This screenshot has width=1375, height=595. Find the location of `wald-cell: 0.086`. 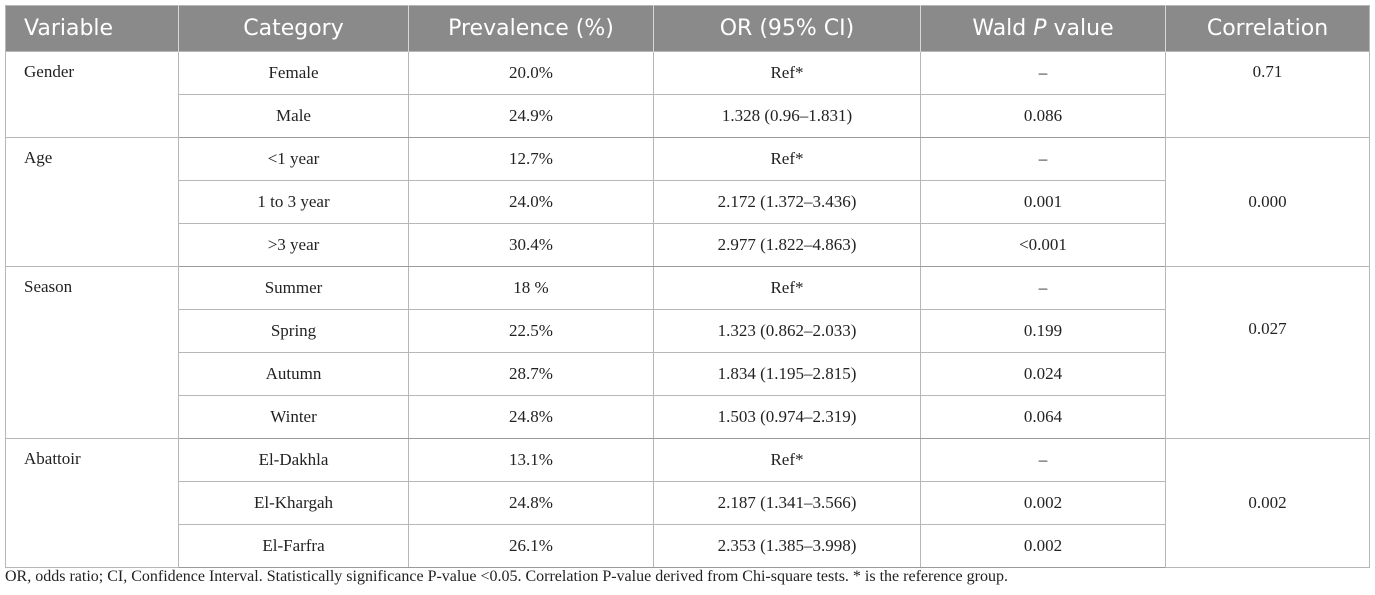

wald-cell: 0.086 is located at coordinates (1043, 116).